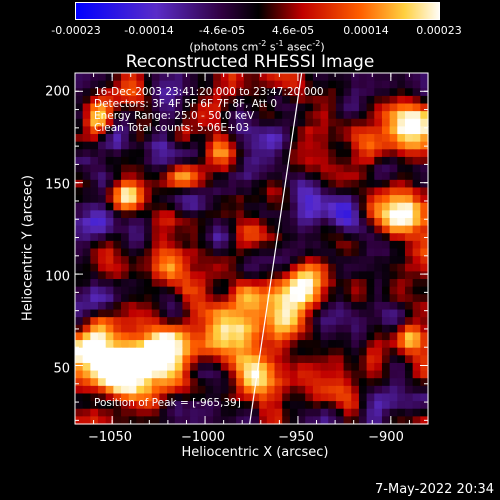 The image size is (500, 500). I want to click on colorbar-tick-label: 4.6e-05, so click(293, 30).